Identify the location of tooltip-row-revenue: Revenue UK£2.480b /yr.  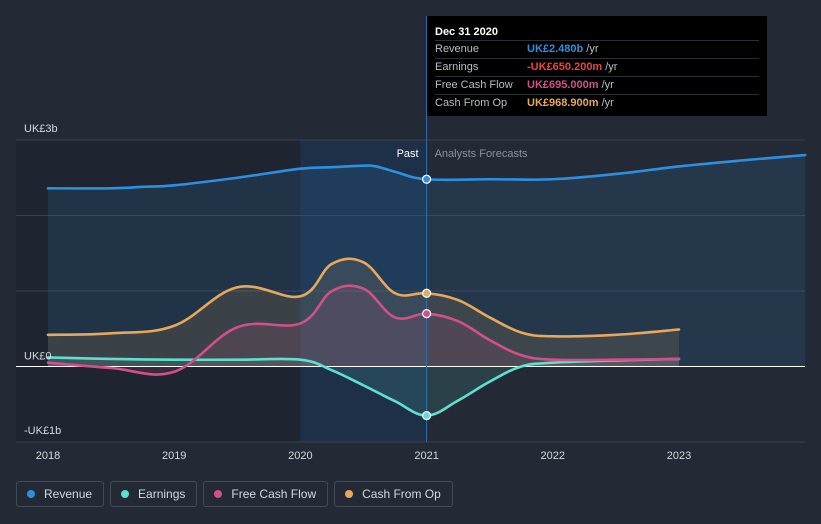
(597, 49).